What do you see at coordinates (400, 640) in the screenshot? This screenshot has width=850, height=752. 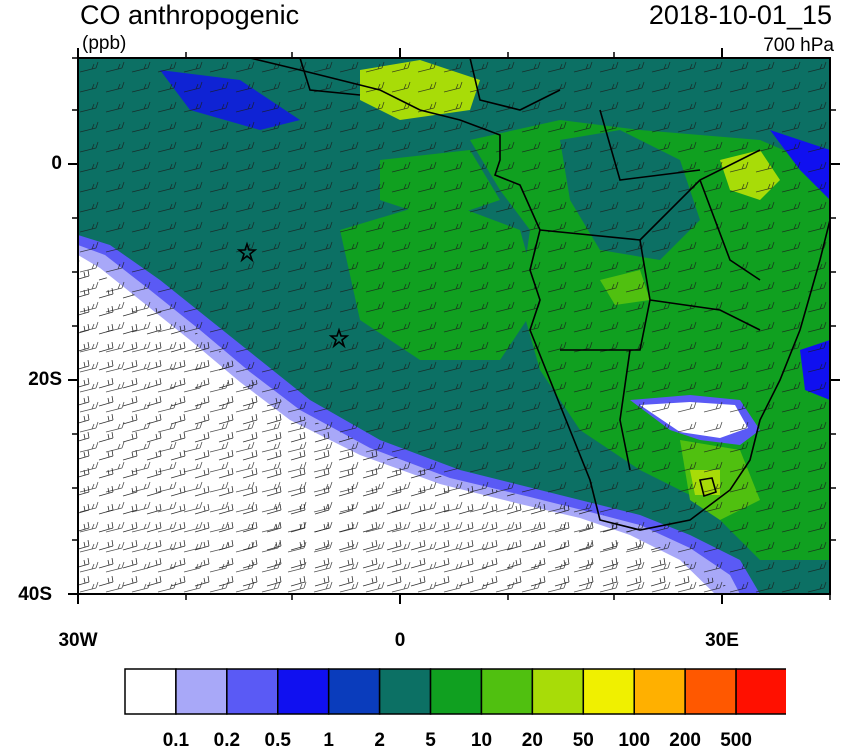 I see `lon-label: 0` at bounding box center [400, 640].